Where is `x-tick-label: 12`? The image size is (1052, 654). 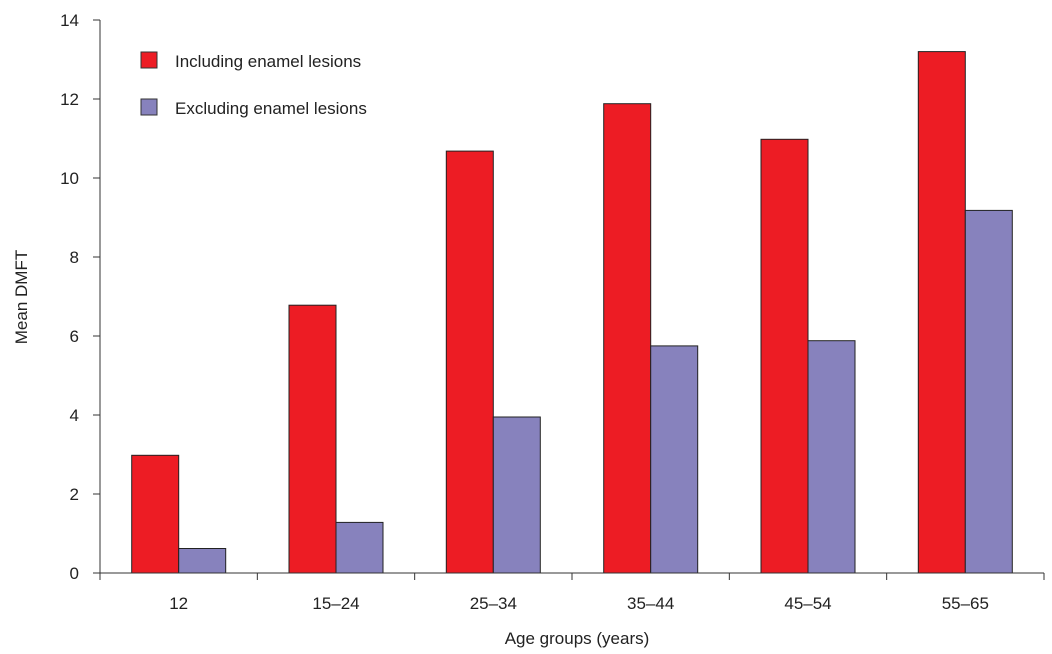
x-tick-label: 12 is located at coordinates (178, 603).